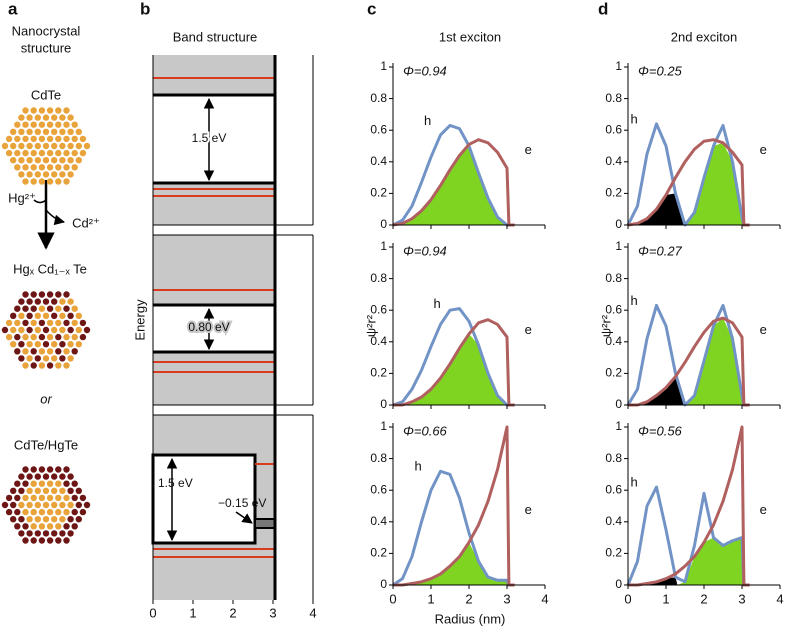 The width and height of the screenshot is (788, 630). What do you see at coordinates (763, 149) in the screenshot?
I see `curve-label: e` at bounding box center [763, 149].